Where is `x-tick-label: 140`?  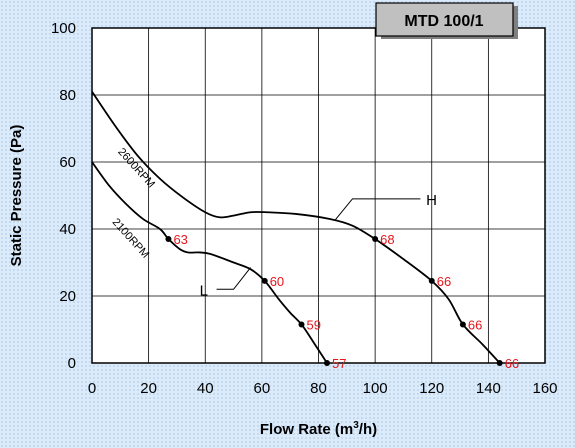
x-tick-label: 140 is located at coordinates (488, 388).